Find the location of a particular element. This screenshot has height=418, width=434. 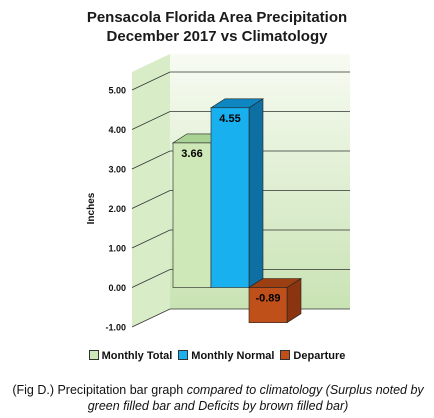

y-tick-label: 2.00 is located at coordinates (117, 209).